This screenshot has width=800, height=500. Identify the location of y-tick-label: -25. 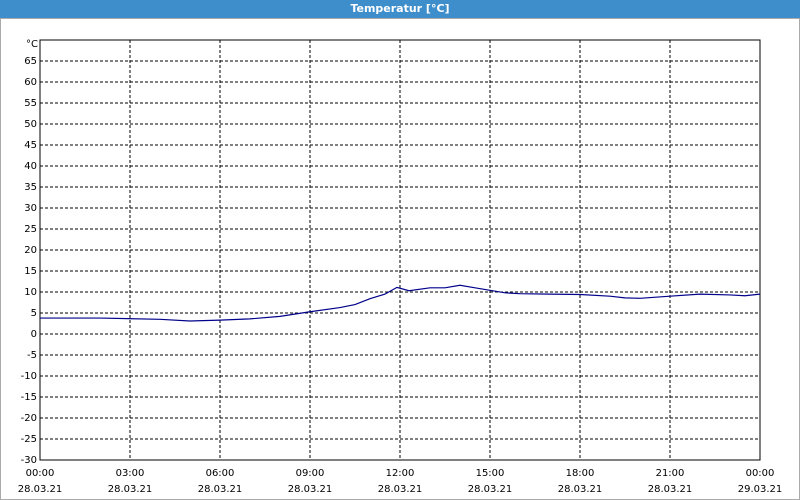
(29, 439).